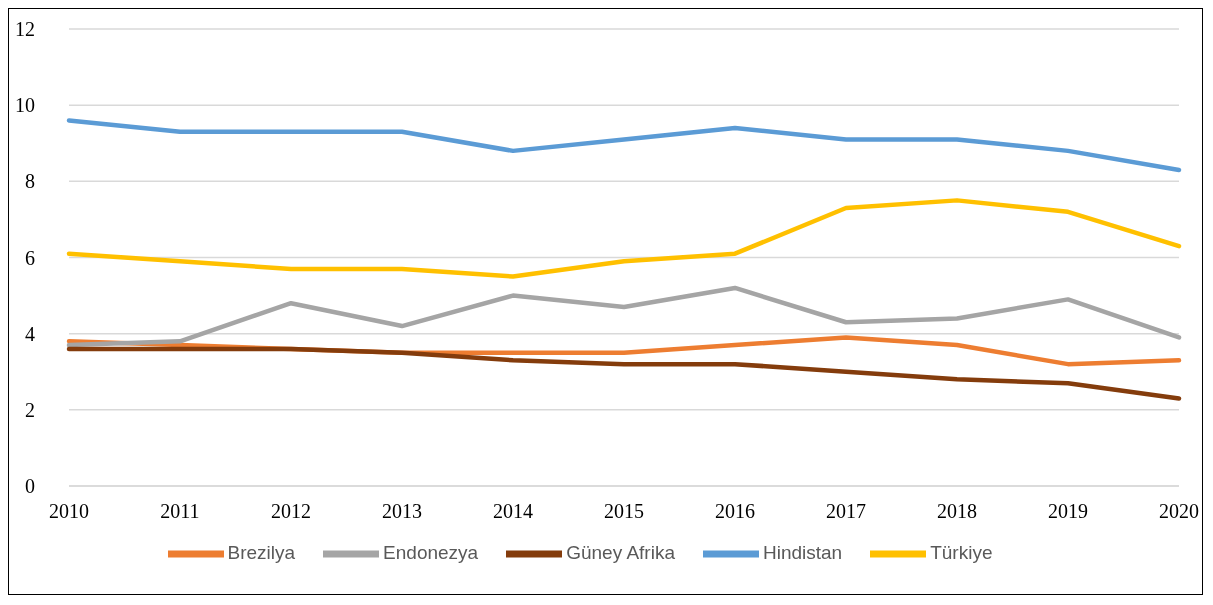 This screenshot has height=605, width=1213. What do you see at coordinates (402, 511) in the screenshot?
I see `x-tick-label: 2013` at bounding box center [402, 511].